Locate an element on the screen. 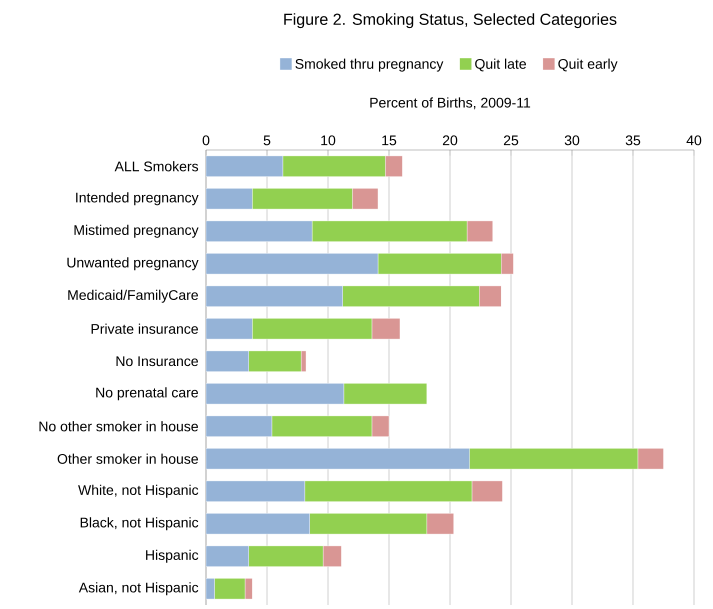  legend-label: Smoked thru pregnancy is located at coordinates (369, 65).